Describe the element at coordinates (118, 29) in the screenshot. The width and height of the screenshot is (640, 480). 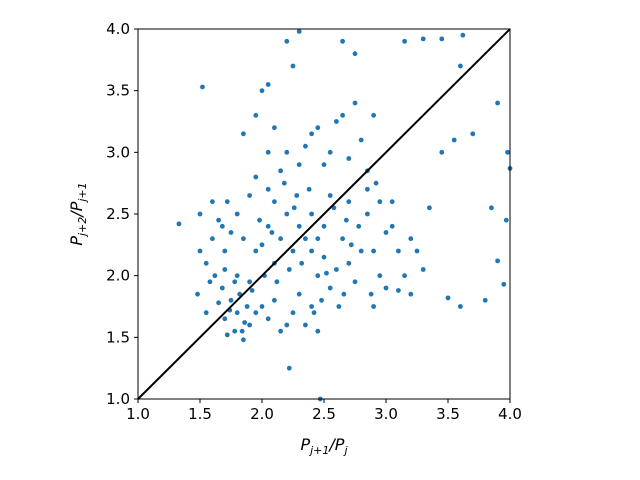
I see `y-tick-label: 4.0` at that location.